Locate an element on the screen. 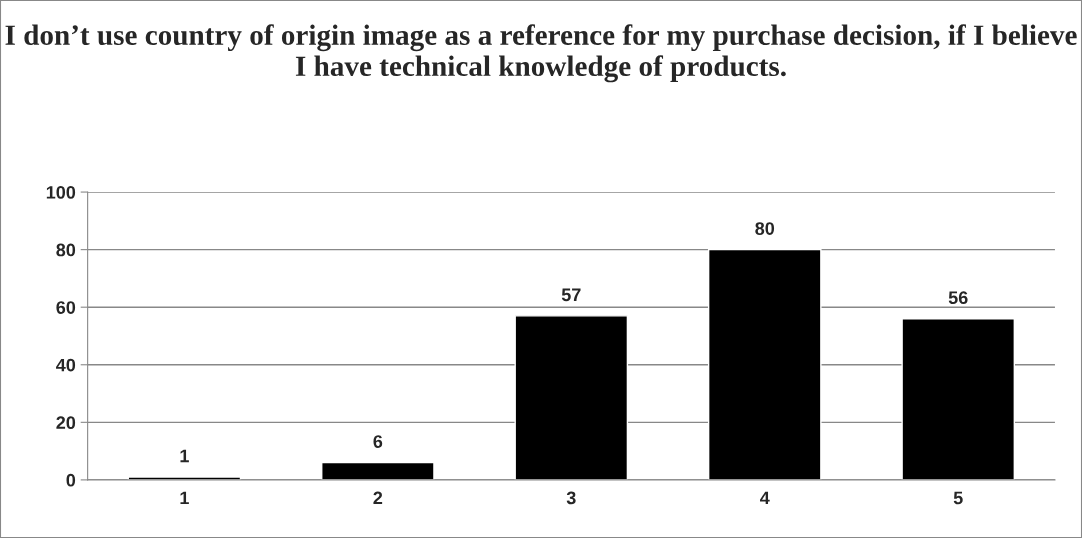 The height and width of the screenshot is (538, 1082). y-tick-label: 60 is located at coordinates (66, 307).